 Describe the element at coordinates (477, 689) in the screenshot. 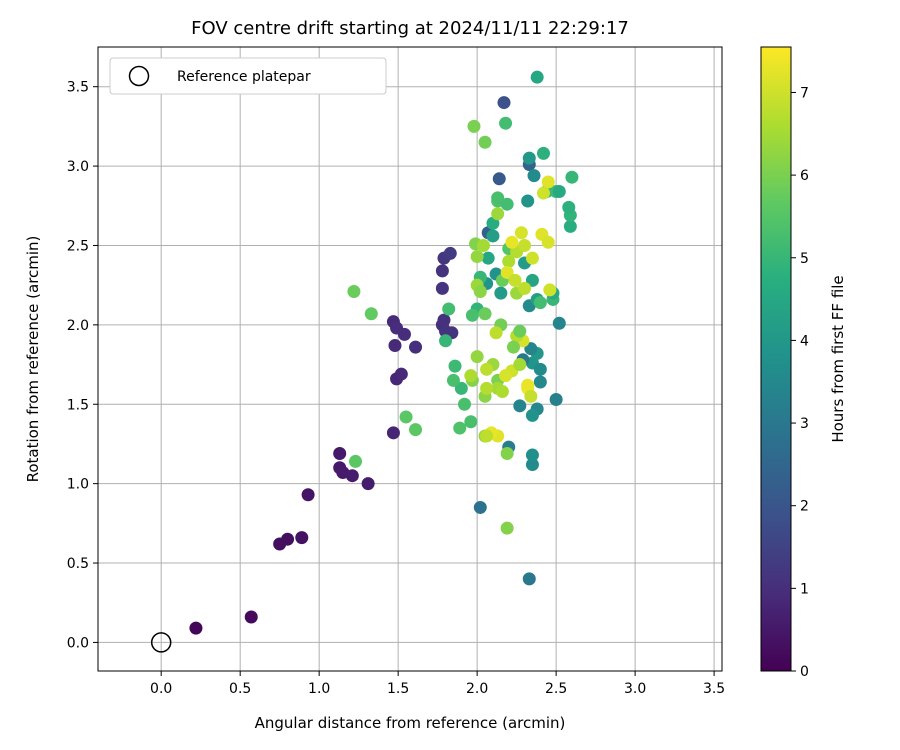

I see `x-tick-label: 2.0` at that location.